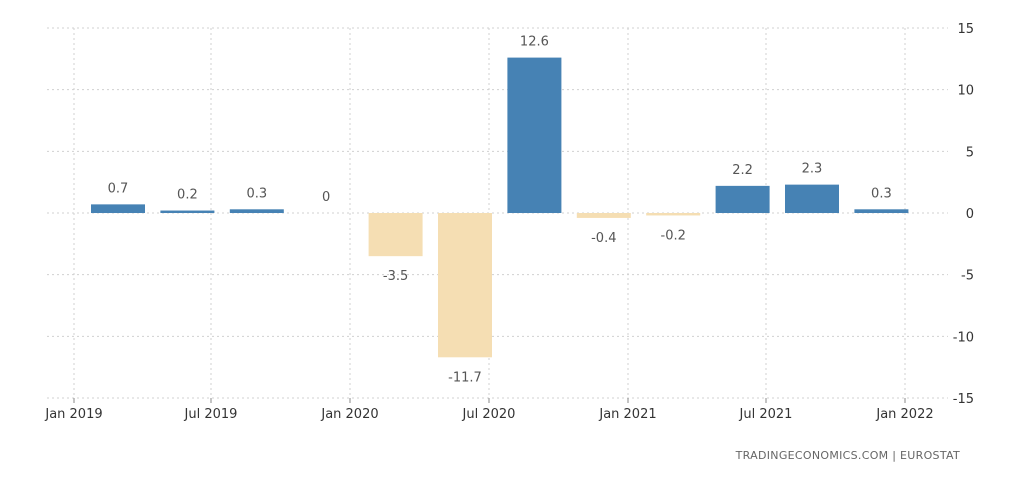 The width and height of the screenshot is (1024, 477). I want to click on y-tick-label: 15, so click(965, 29).